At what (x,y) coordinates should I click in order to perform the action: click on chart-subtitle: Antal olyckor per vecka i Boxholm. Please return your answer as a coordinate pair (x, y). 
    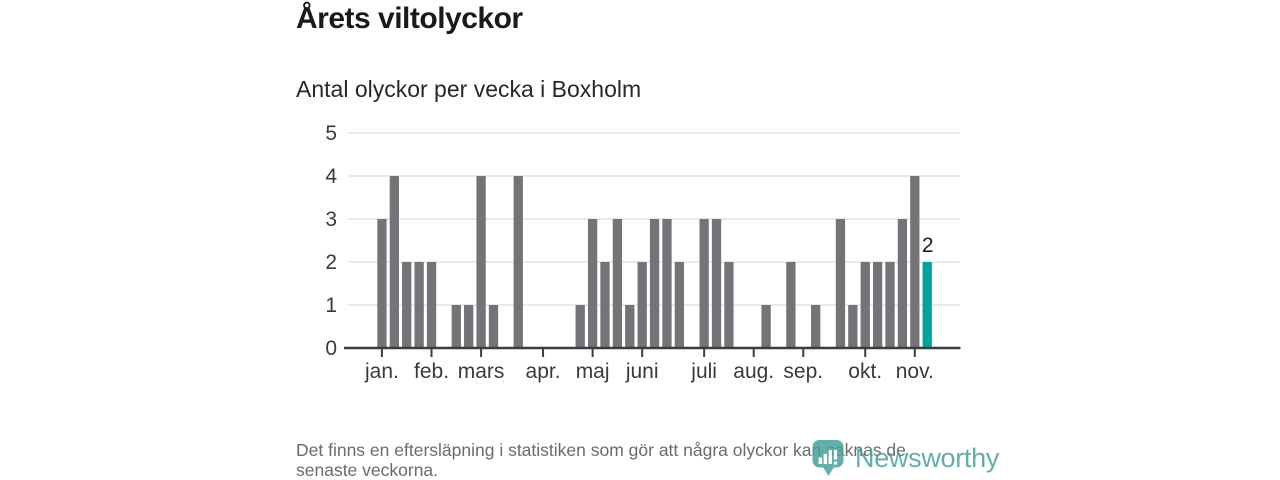
    Looking at the image, I should click on (469, 89).